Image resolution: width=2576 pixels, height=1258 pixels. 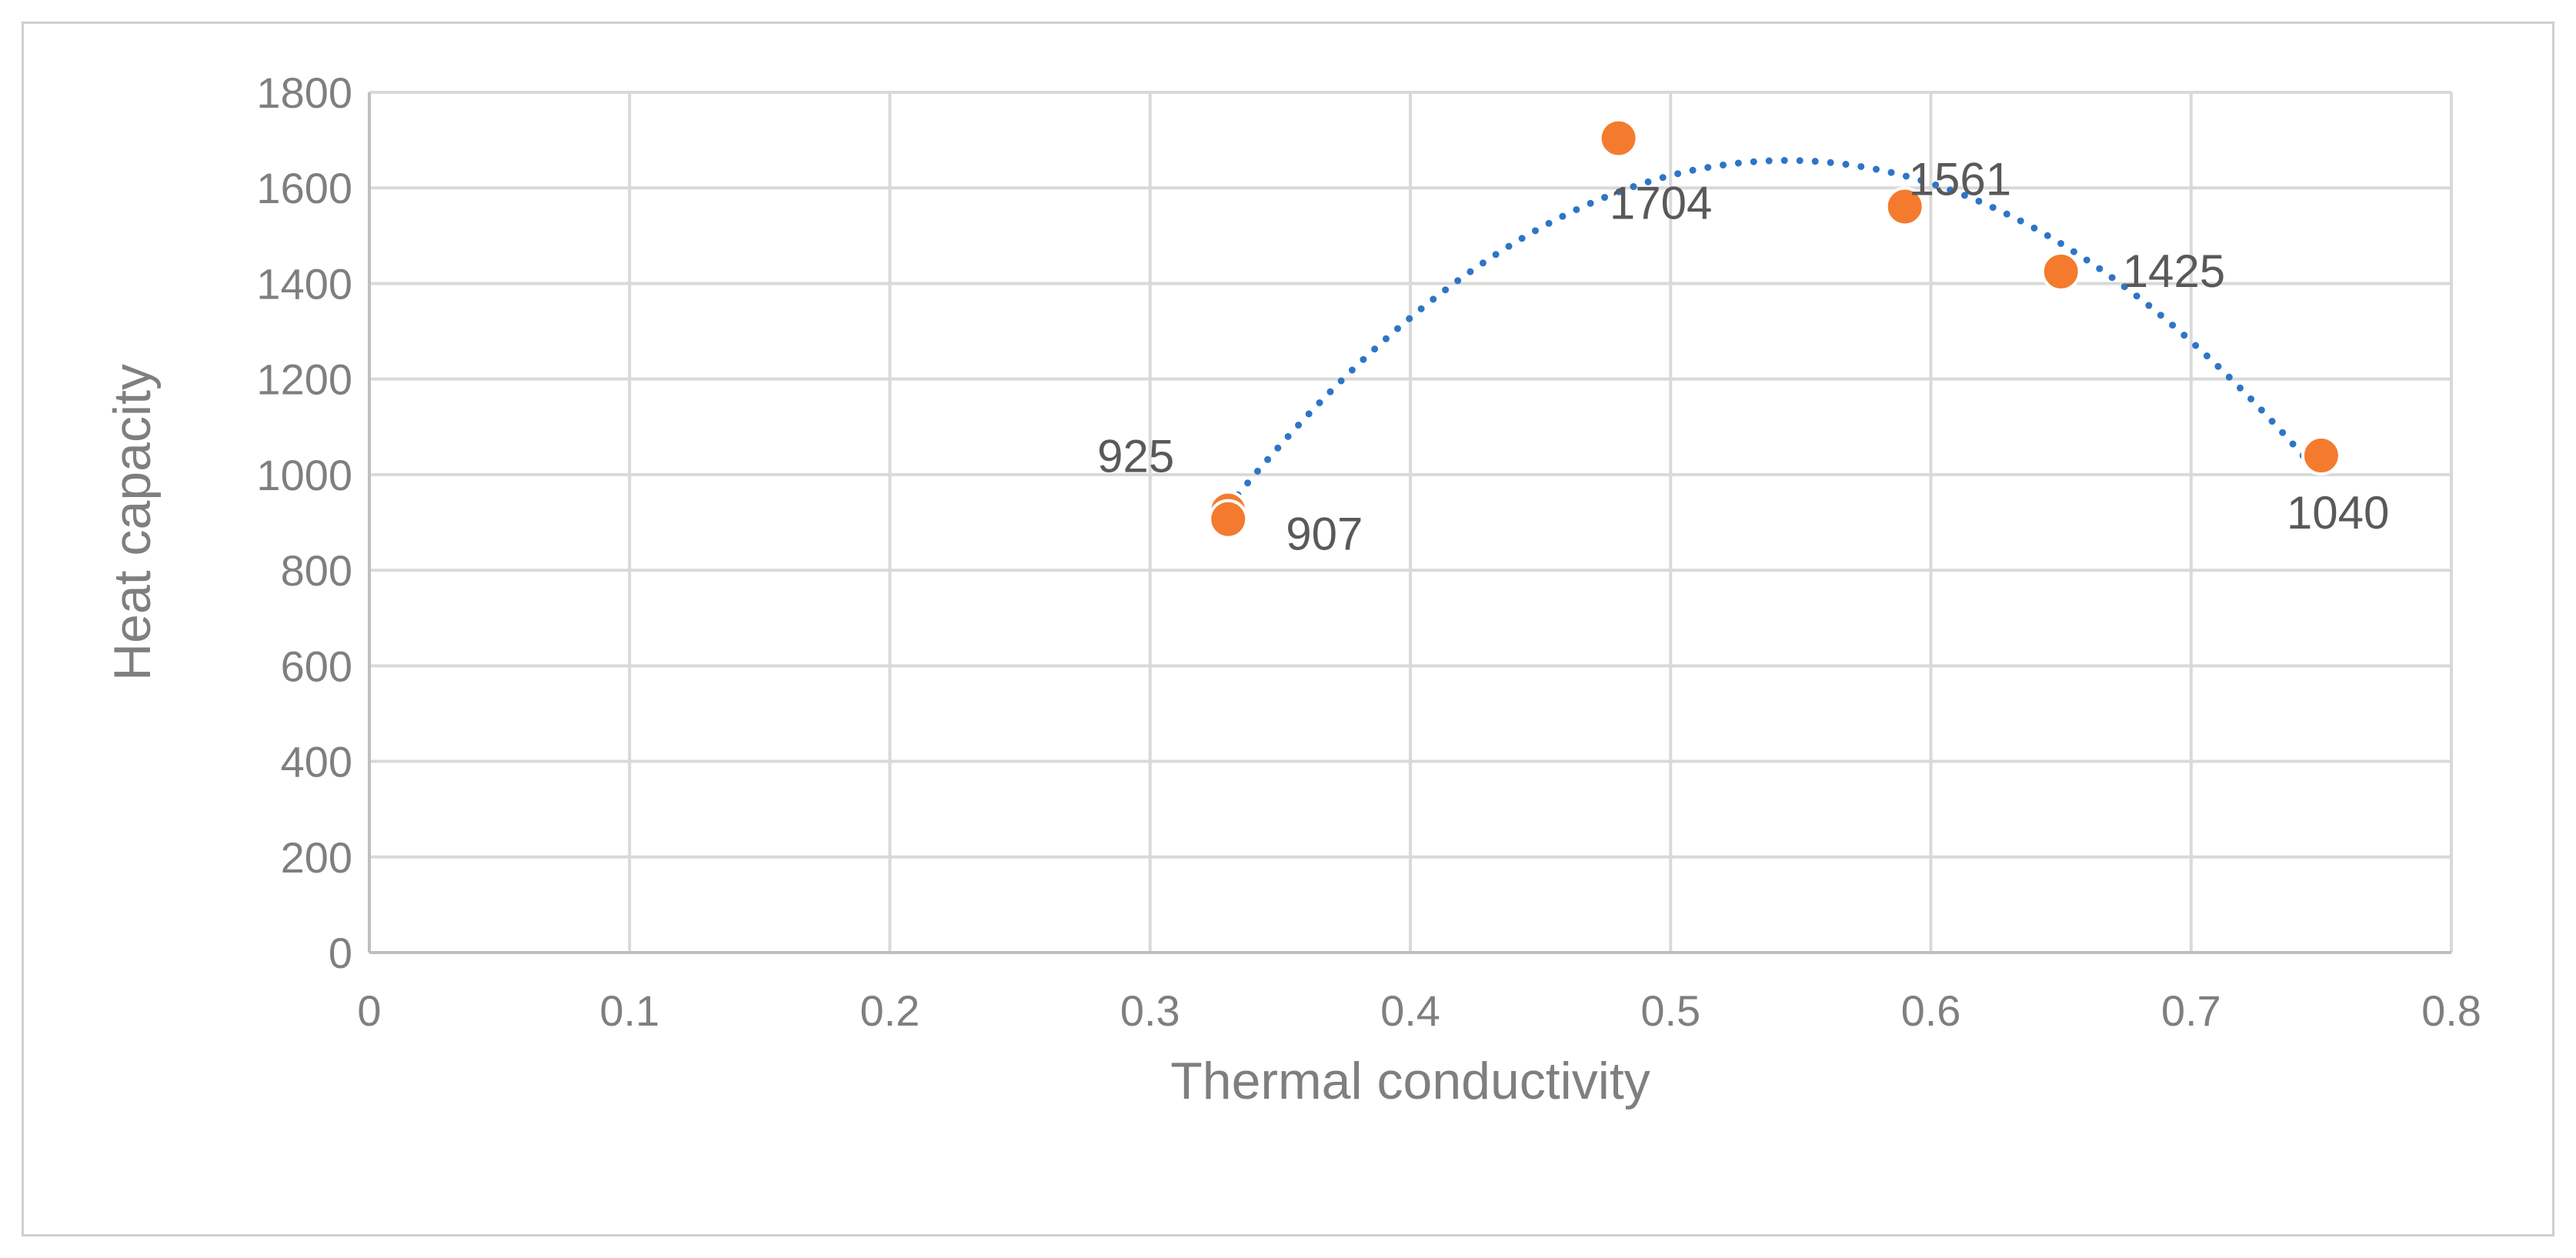 I want to click on data-label: 1425, so click(x=2174, y=271).